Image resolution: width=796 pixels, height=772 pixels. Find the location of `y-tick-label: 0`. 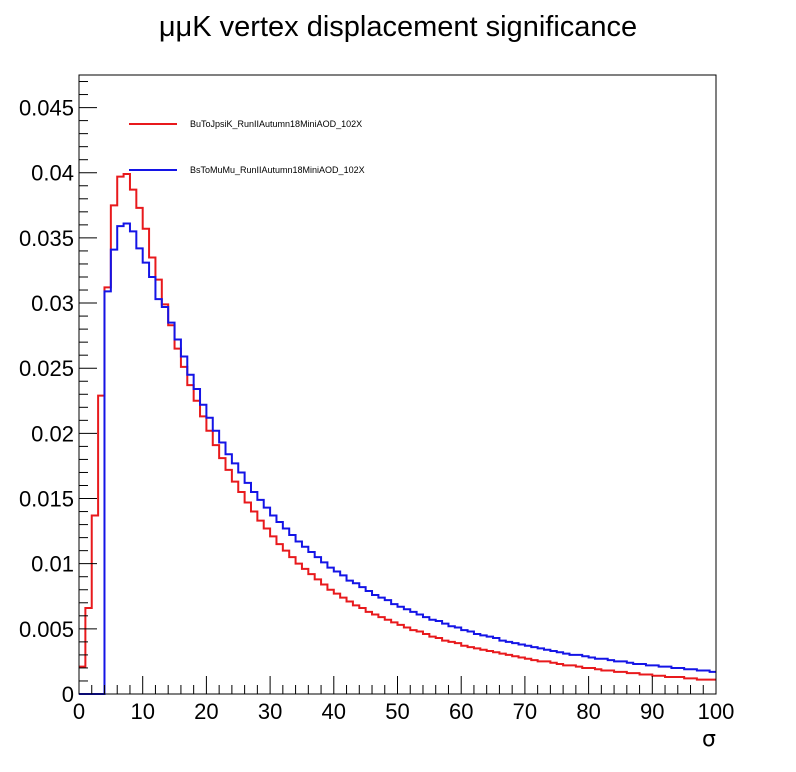

y-tick-label: 0 is located at coordinates (68, 694).